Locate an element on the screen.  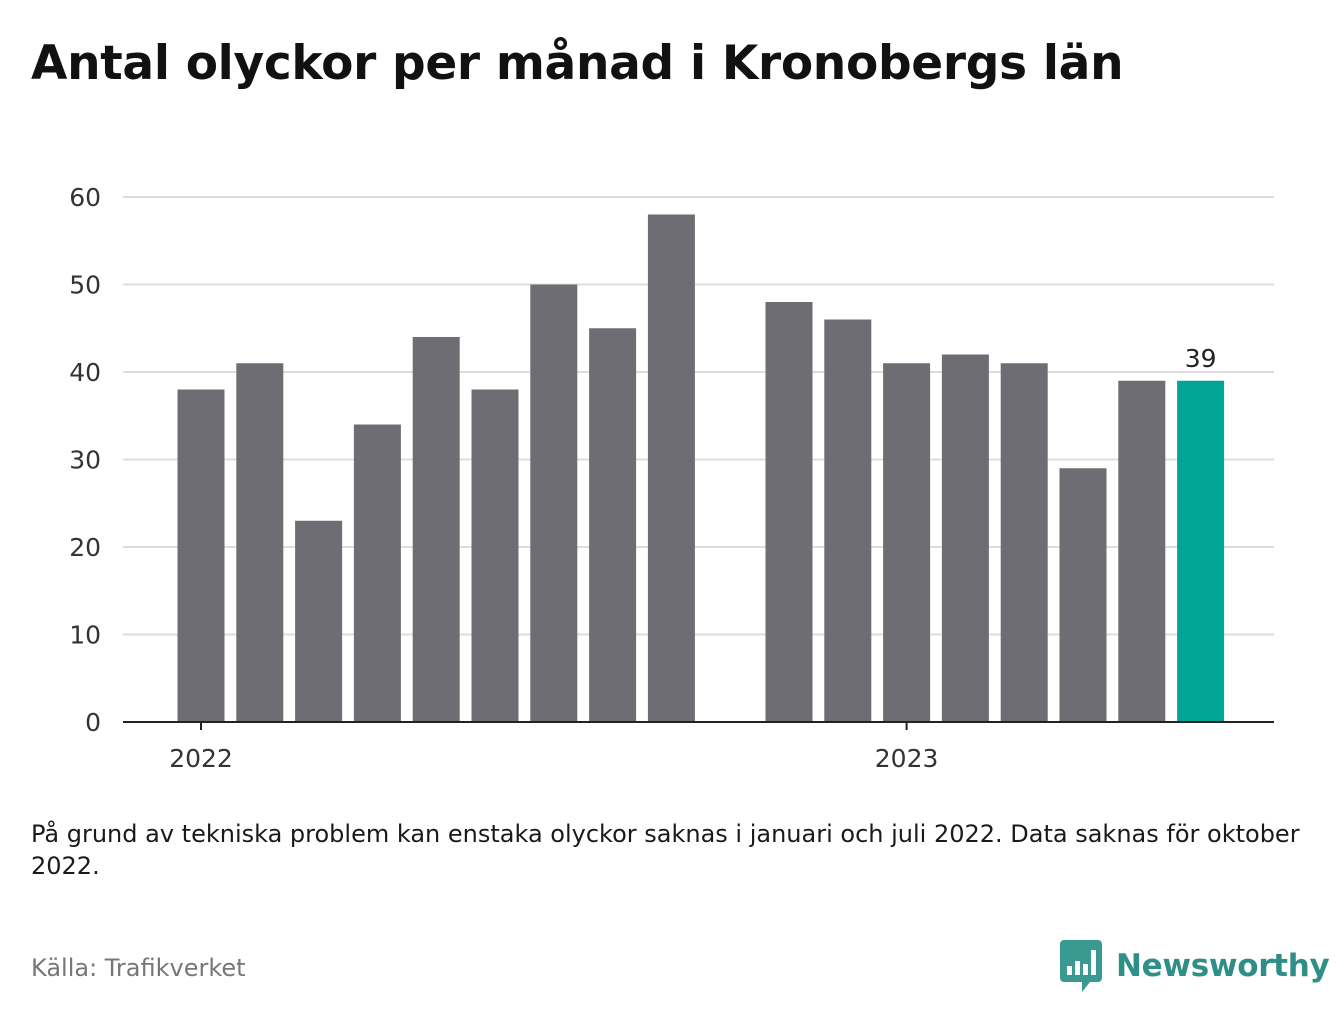
y-tick-label: 60 is located at coordinates (85, 197).